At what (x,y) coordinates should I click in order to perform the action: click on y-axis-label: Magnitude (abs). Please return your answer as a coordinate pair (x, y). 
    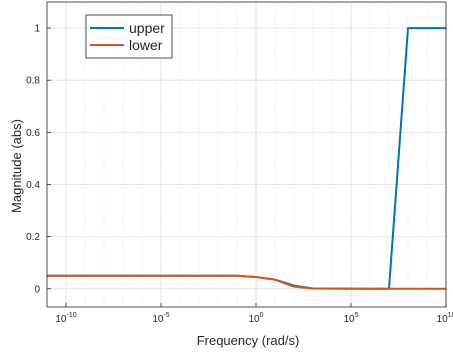
    Looking at the image, I should click on (16, 166).